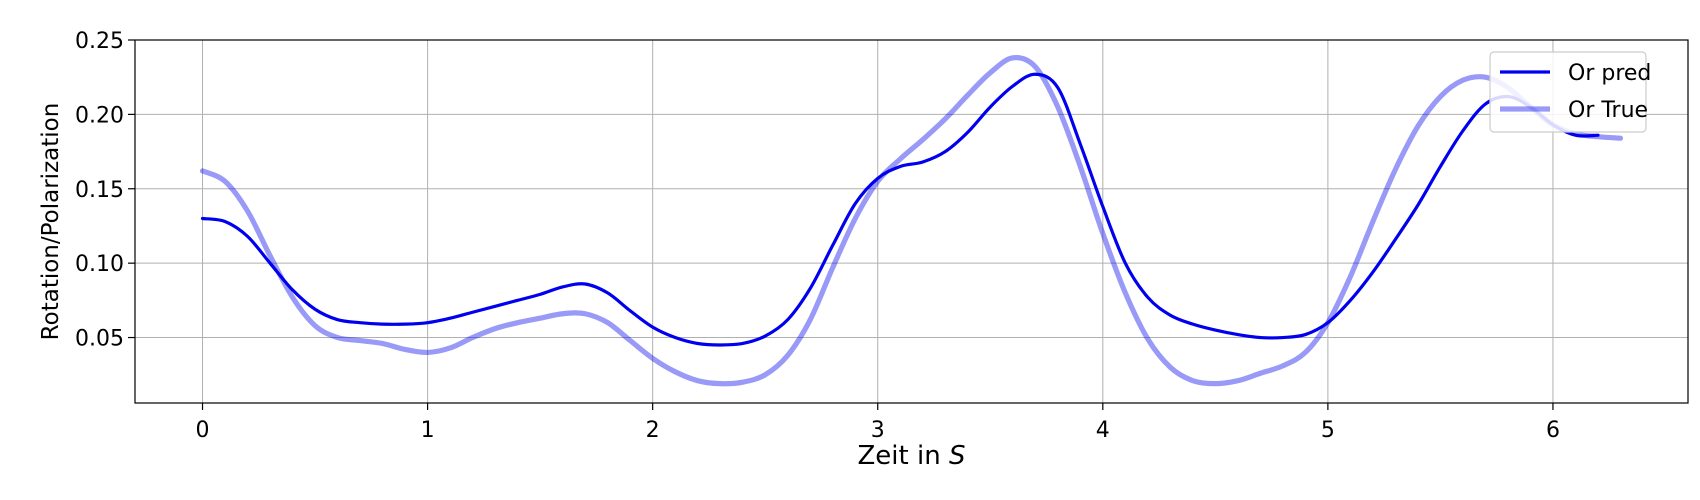 The image size is (1700, 500). Describe the element at coordinates (428, 430) in the screenshot. I see `x-tick-label: 1` at that location.